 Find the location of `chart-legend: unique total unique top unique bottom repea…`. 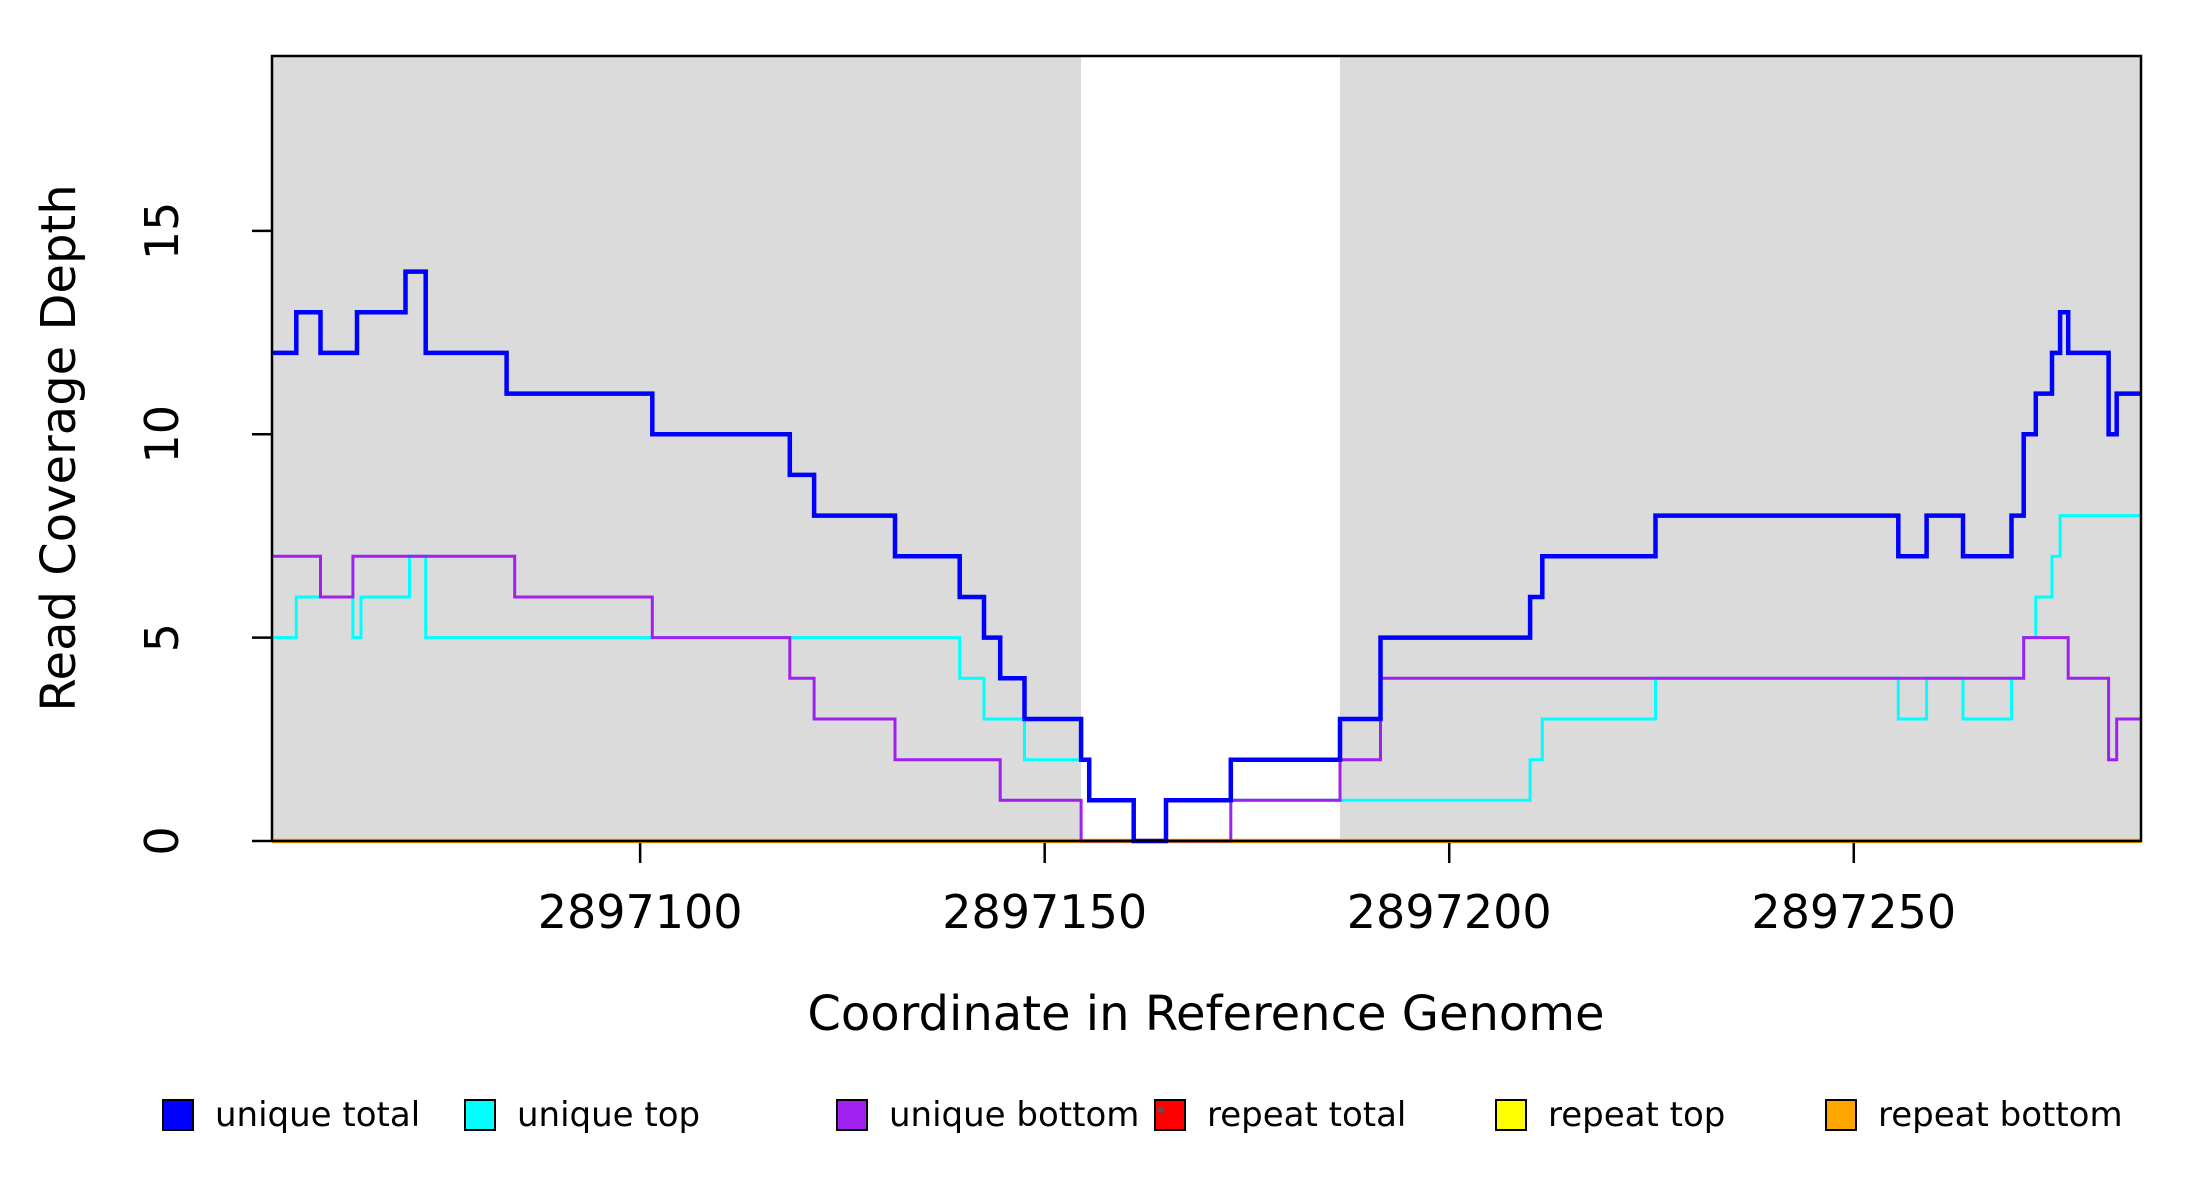

chart-legend: unique total unique top unique bottom repea… is located at coordinates (1142, 1115).